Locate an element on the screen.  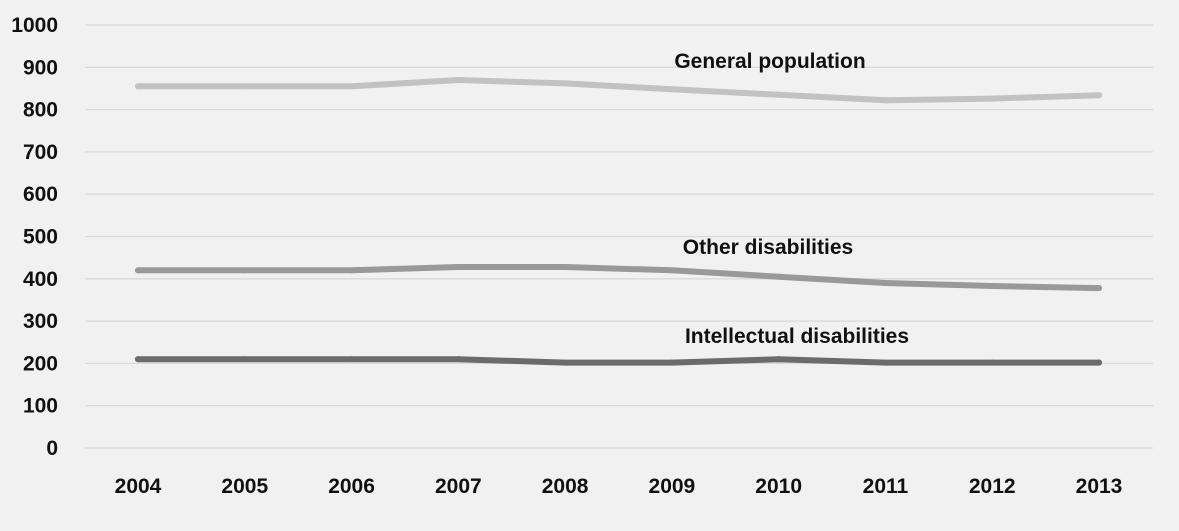
y-tick-label: 500 is located at coordinates (40, 237).